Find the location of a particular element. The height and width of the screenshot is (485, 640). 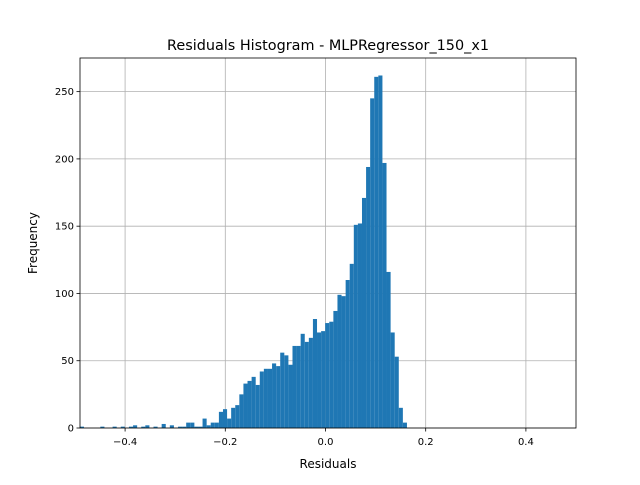

y-tick-label: 150 is located at coordinates (64, 227).